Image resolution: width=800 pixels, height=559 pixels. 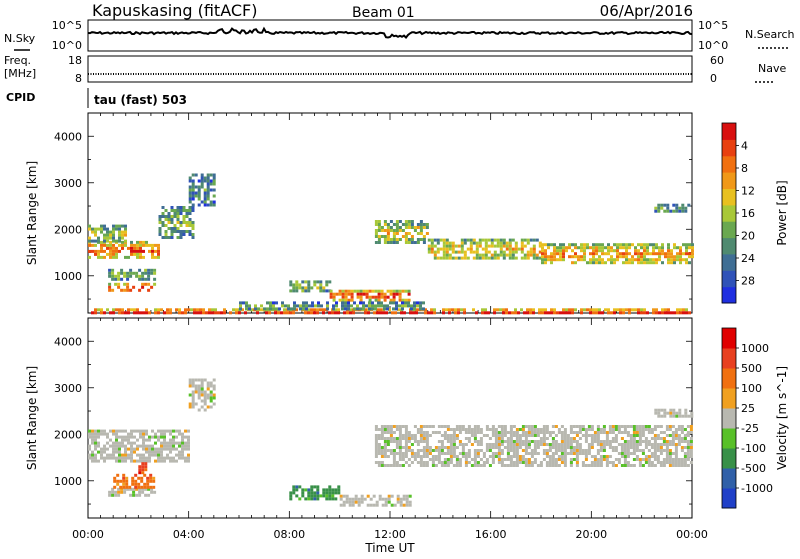 I want to click on y-tick-label: 2000, so click(x=68, y=229).